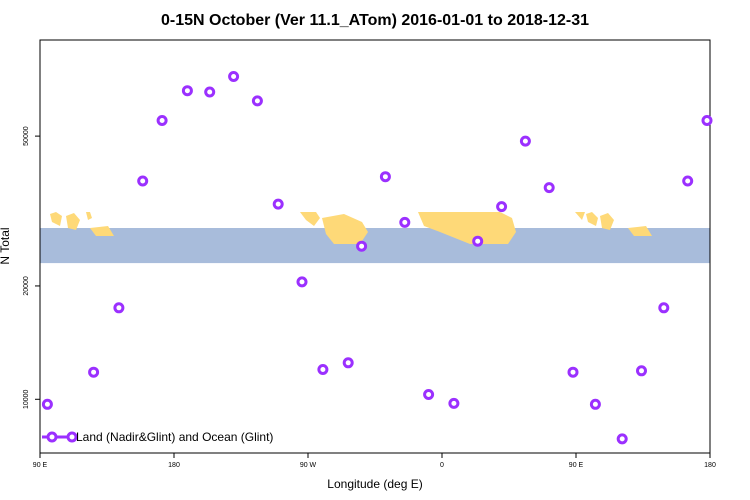  What do you see at coordinates (102, 231) in the screenshot?
I see `land-new-guinea` at bounding box center [102, 231].